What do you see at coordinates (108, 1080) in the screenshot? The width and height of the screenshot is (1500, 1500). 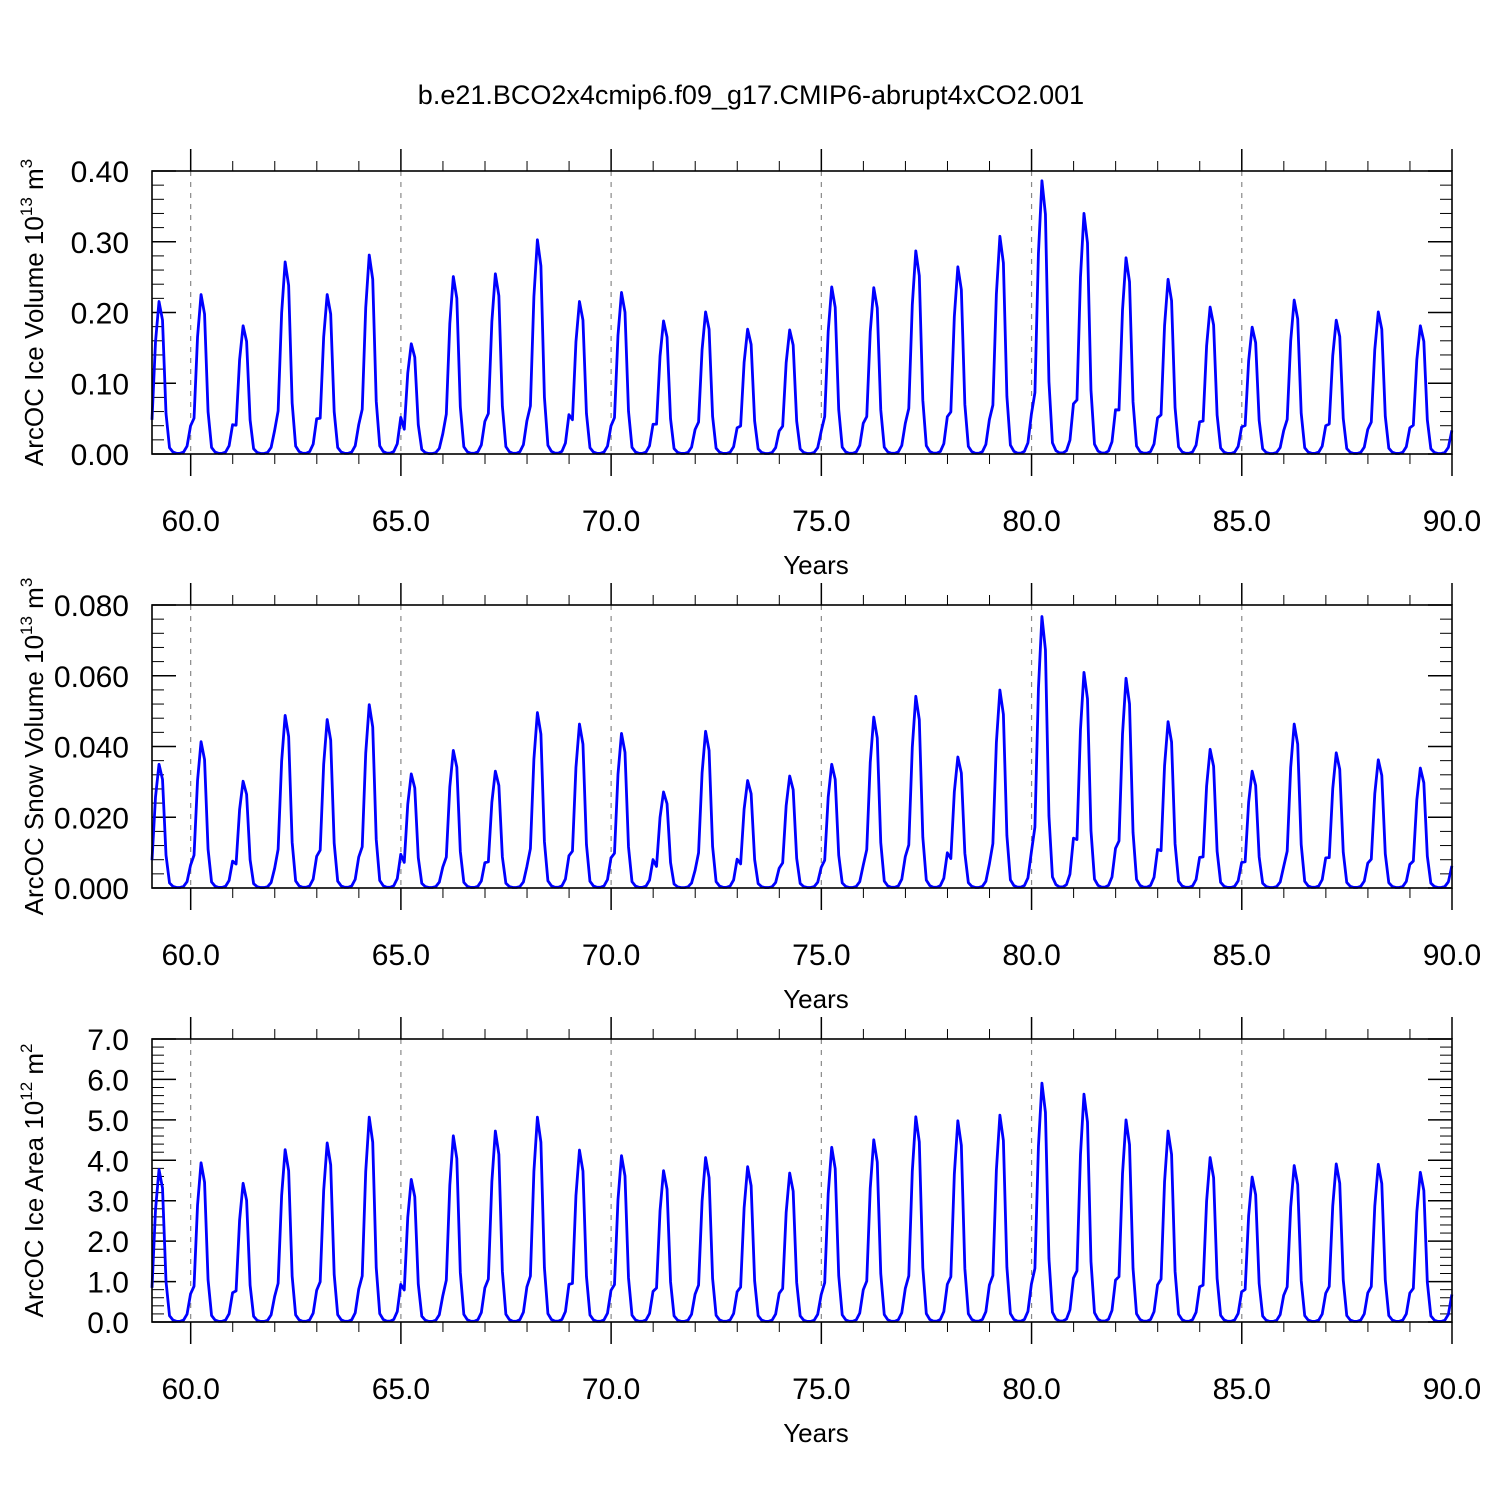 I see `y-tick-label: 6.0` at bounding box center [108, 1080].